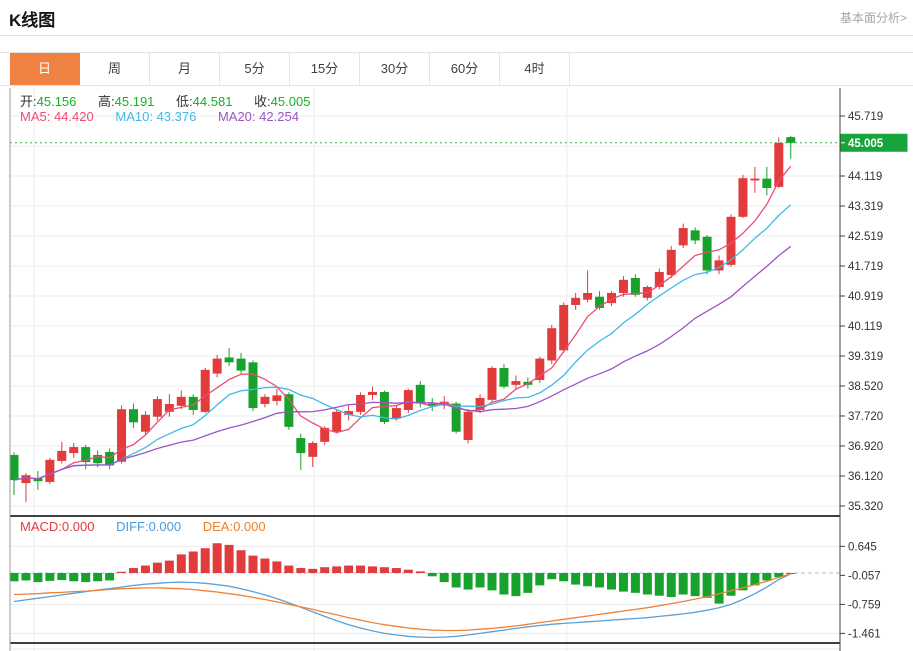 The width and height of the screenshot is (913, 651). What do you see at coordinates (255, 69) in the screenshot?
I see `tab-5min: 5分` at bounding box center [255, 69].